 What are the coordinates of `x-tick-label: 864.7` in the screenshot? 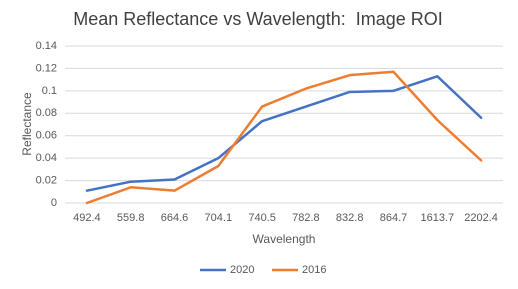 It's located at (394, 218).